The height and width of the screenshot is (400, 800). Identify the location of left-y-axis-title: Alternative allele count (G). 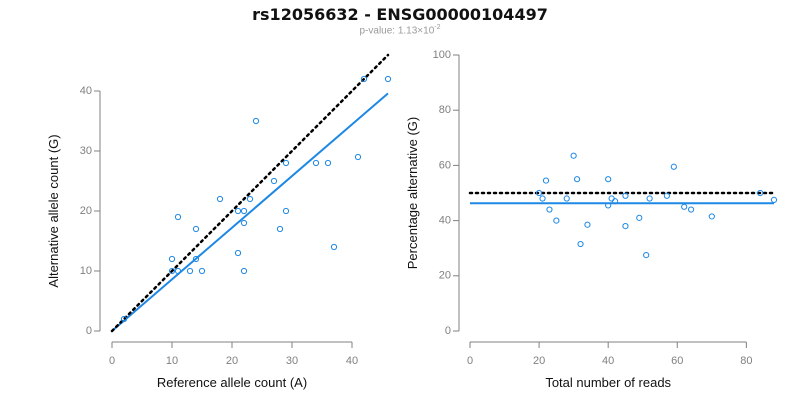
(53, 210).